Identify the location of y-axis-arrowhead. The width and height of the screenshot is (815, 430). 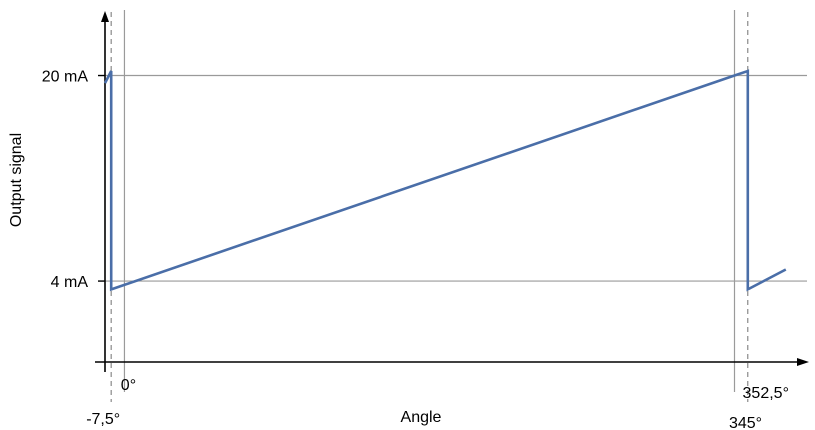
(105, 16).